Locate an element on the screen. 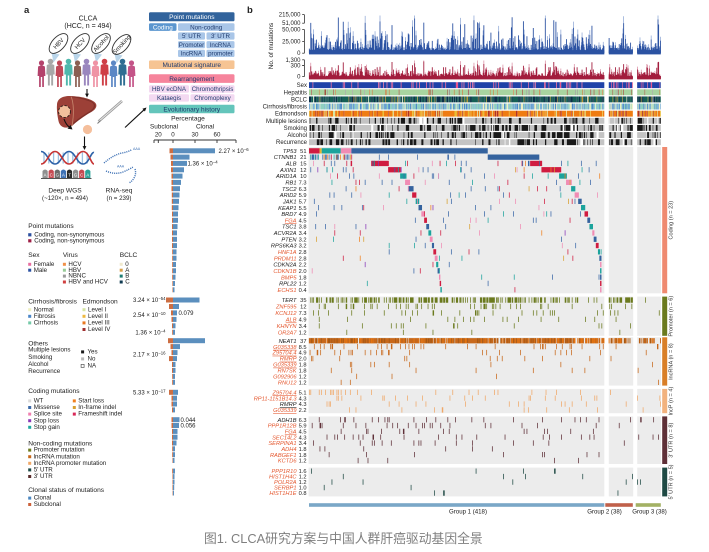  svg-text: ECHS1 is located at coordinates (287, 291).